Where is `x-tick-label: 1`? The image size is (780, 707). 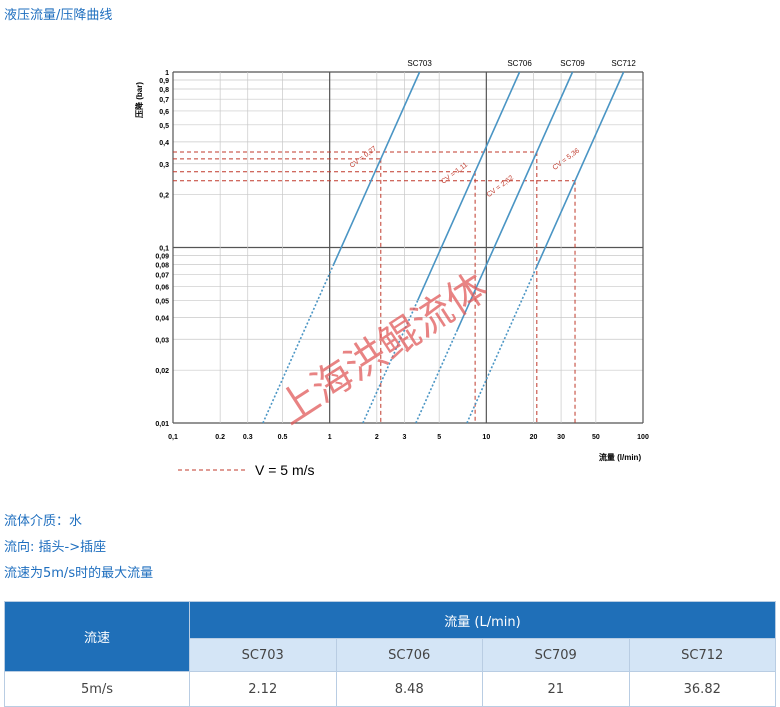 x-tick-label: 1 is located at coordinates (330, 437).